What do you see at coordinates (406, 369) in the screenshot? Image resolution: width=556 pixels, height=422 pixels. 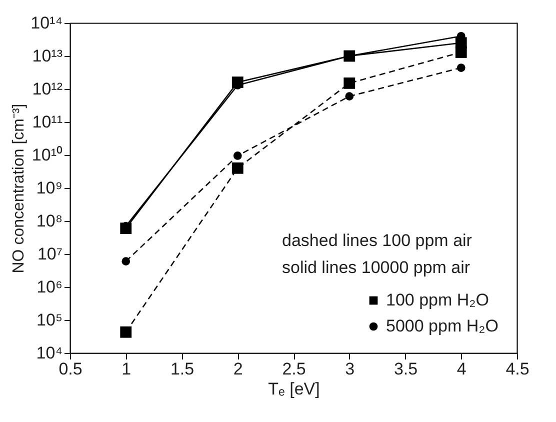 I see `x-tick-label: 3.5` at bounding box center [406, 369].